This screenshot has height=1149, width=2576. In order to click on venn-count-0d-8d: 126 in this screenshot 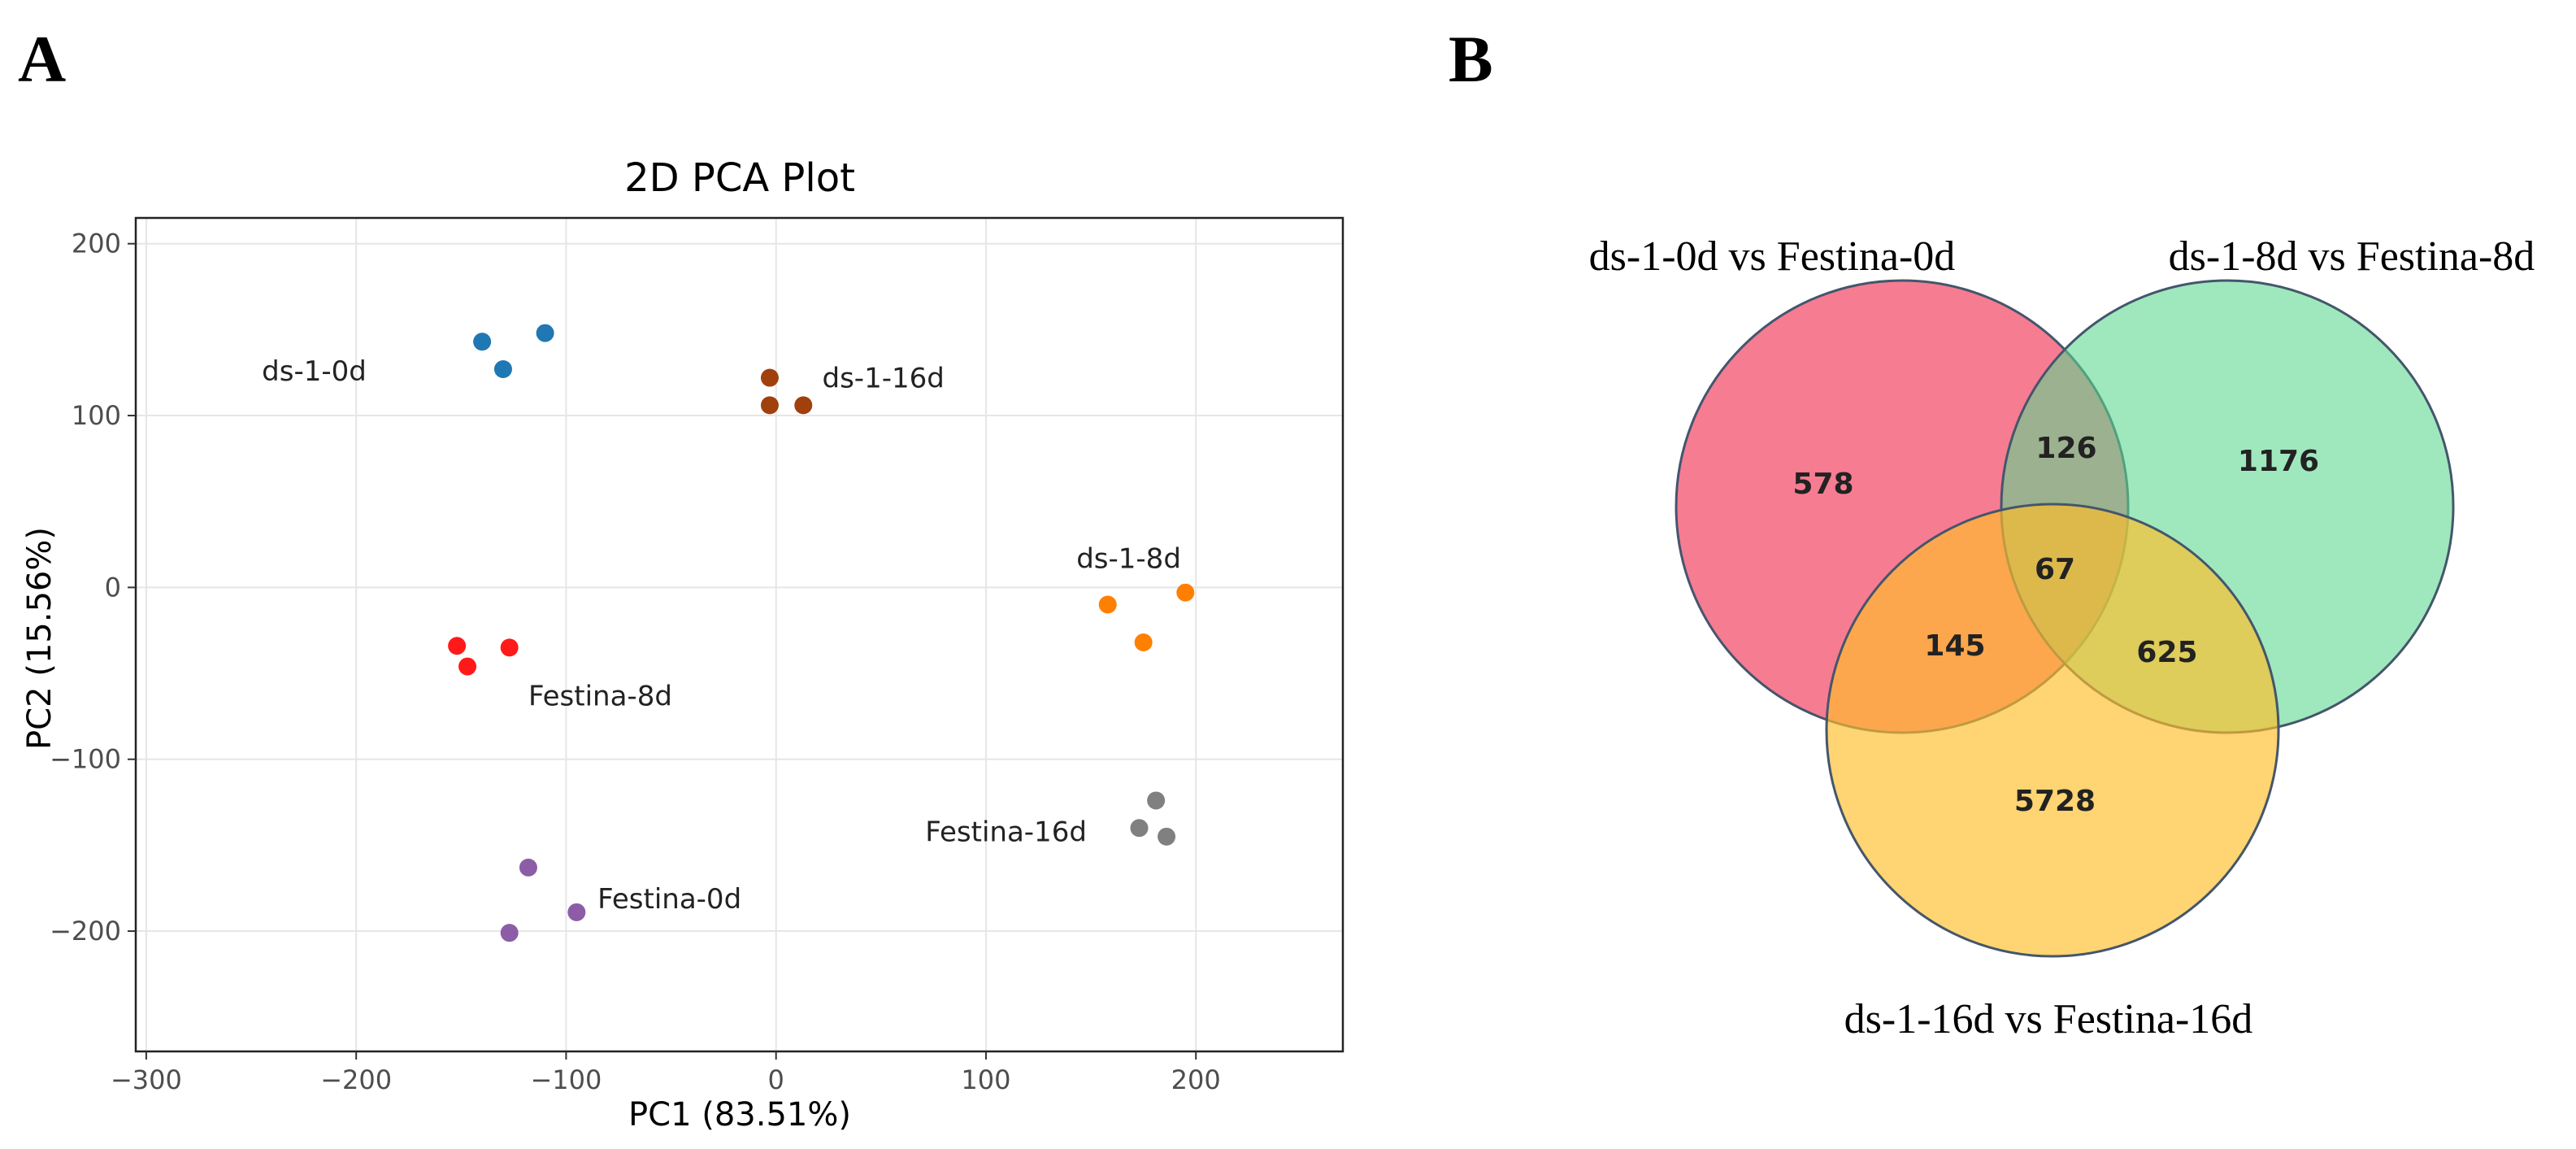, I will do `click(2065, 449)`.